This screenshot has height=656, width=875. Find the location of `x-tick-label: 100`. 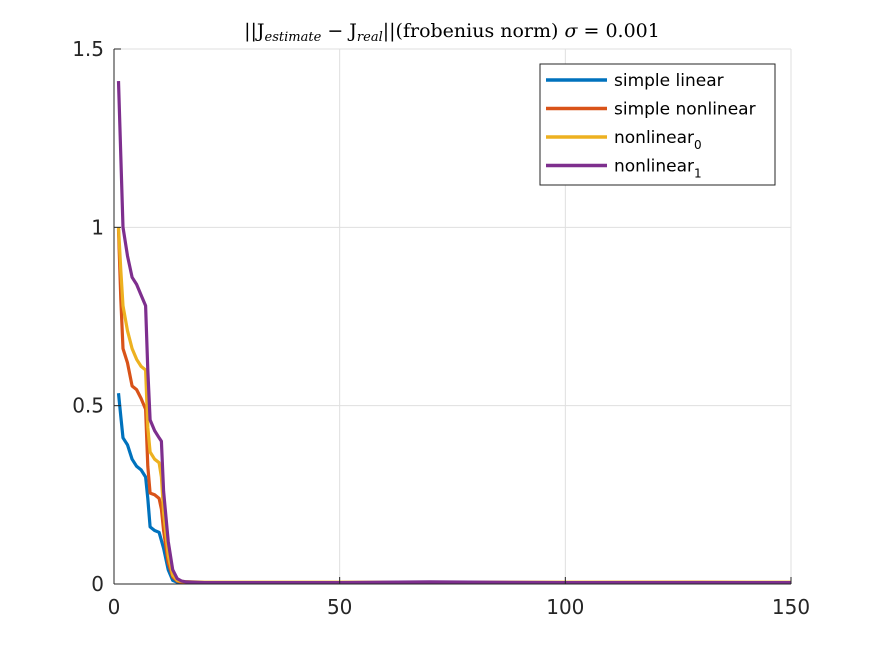

x-tick-label: 100 is located at coordinates (565, 607).